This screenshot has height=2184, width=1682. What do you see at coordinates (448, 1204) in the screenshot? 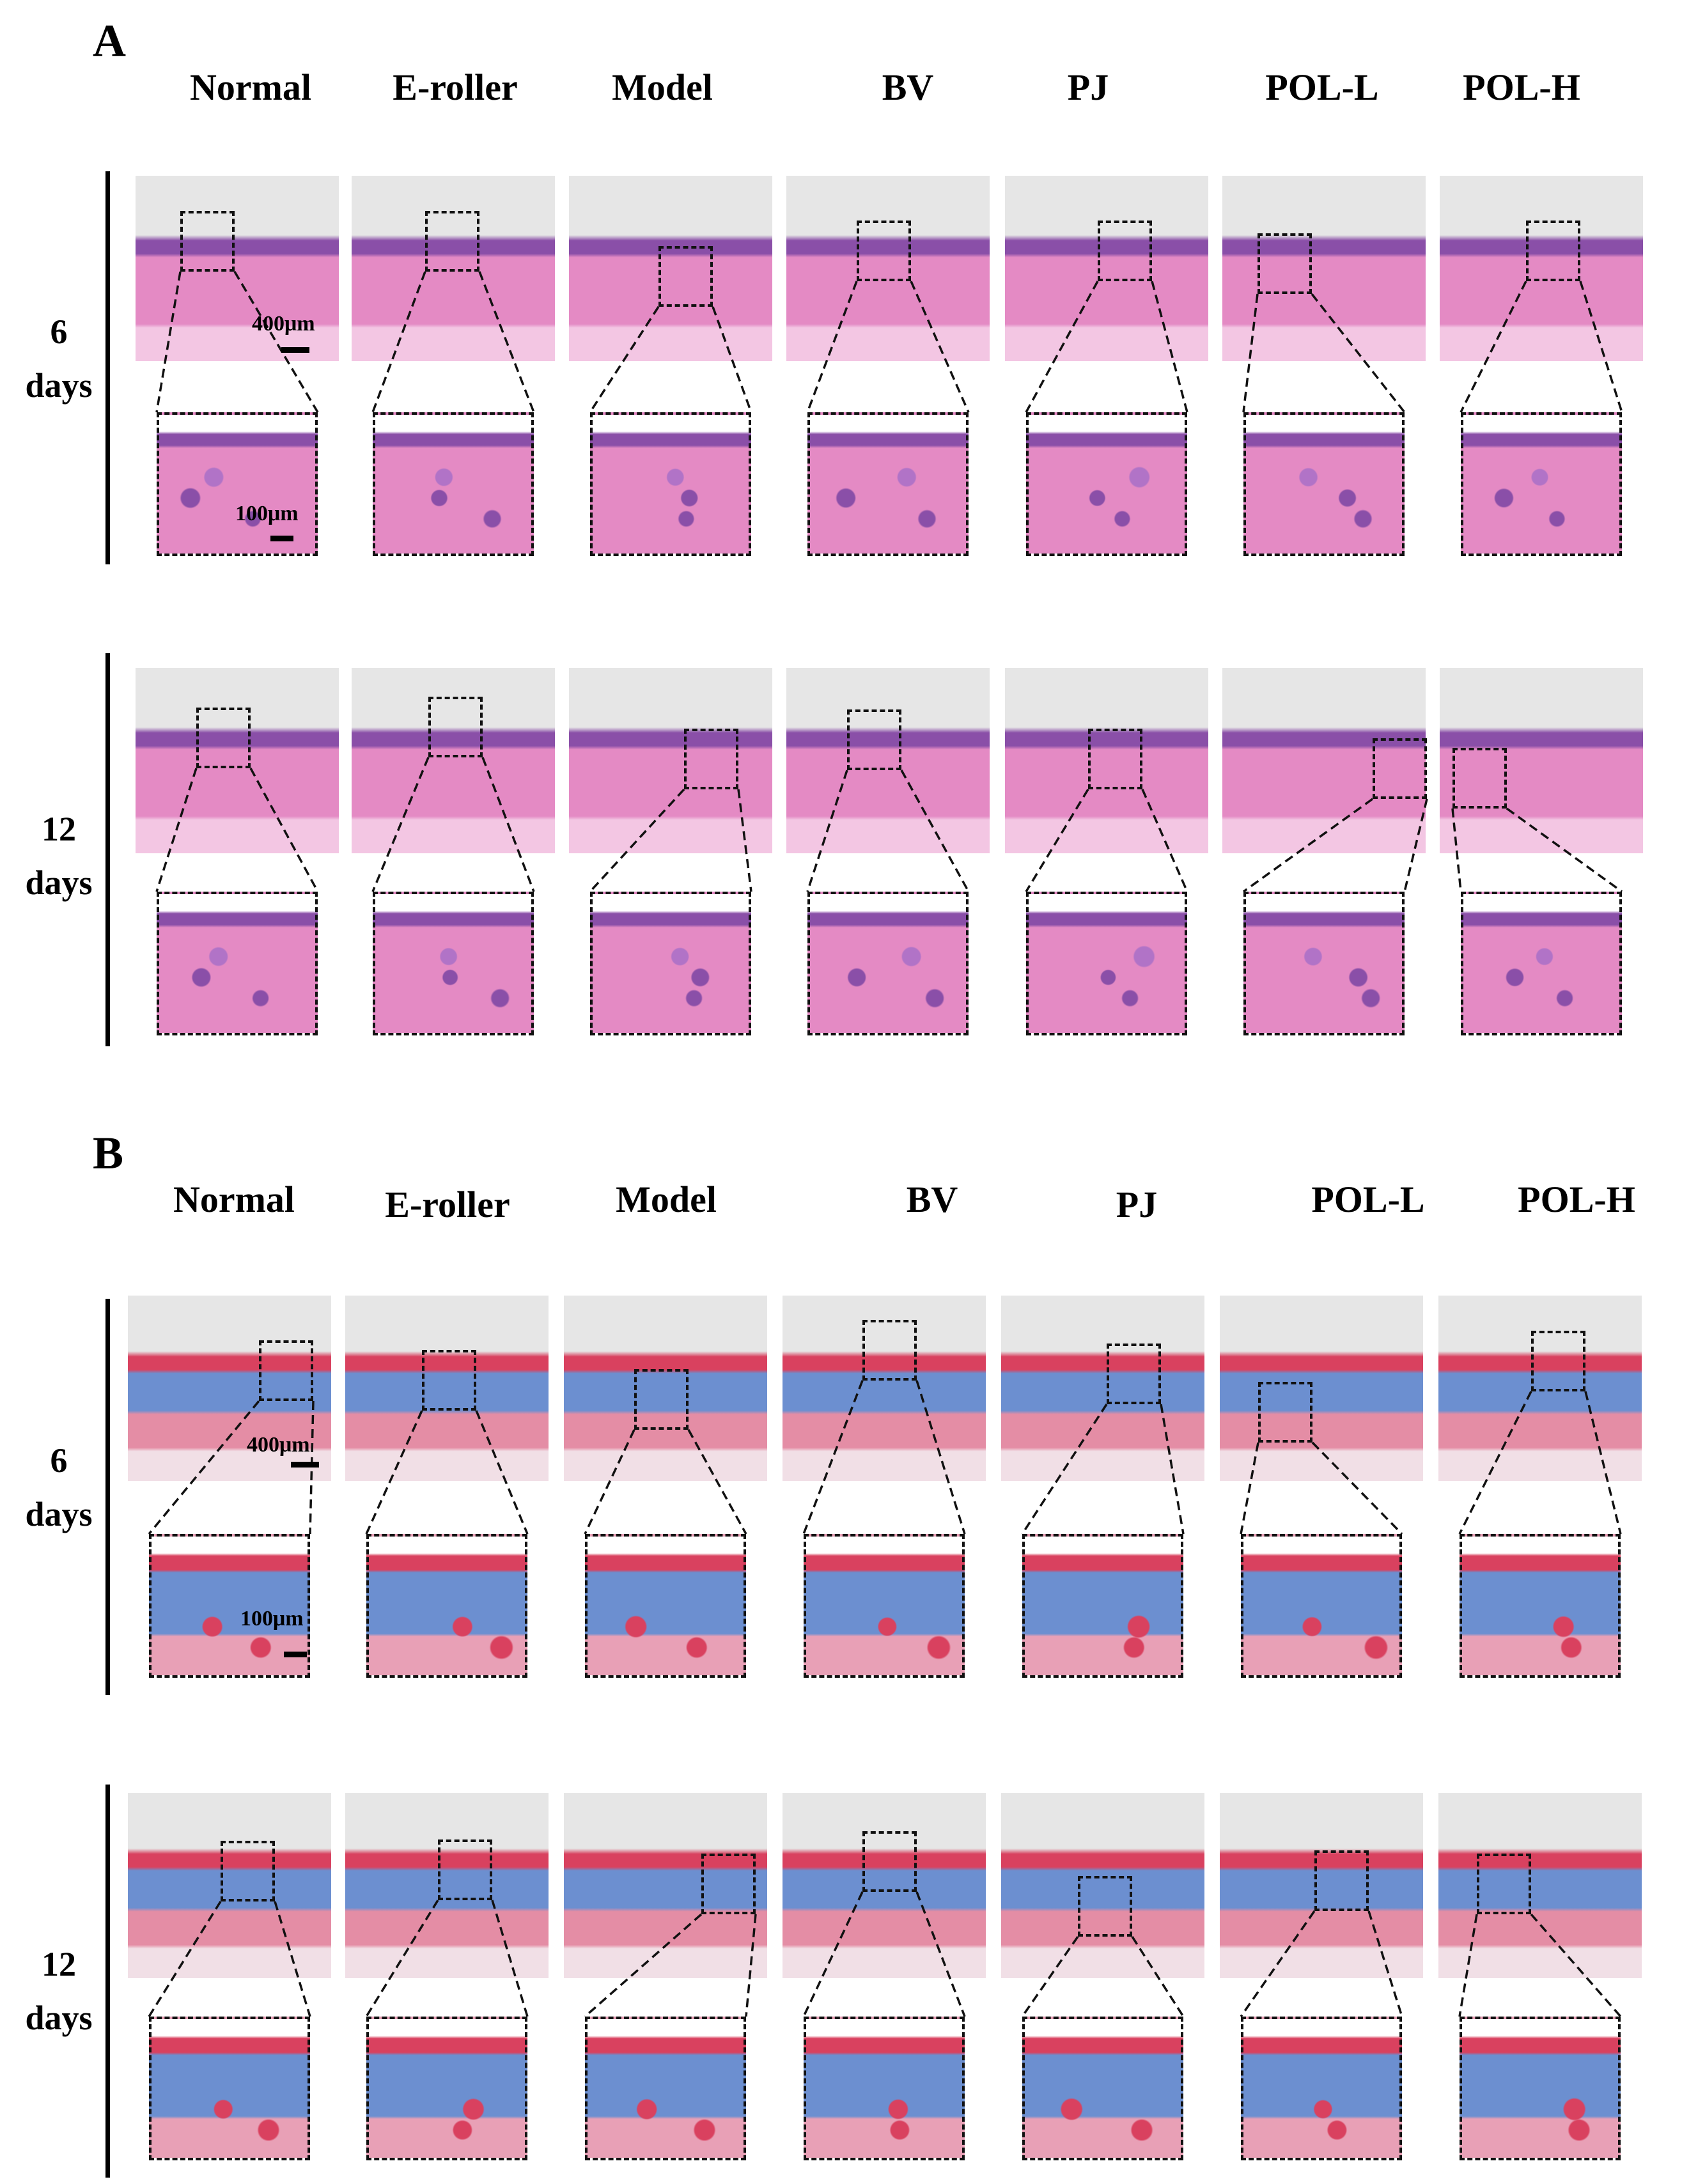
I see `panel-b-col-e-roller: E-roller` at bounding box center [448, 1204].